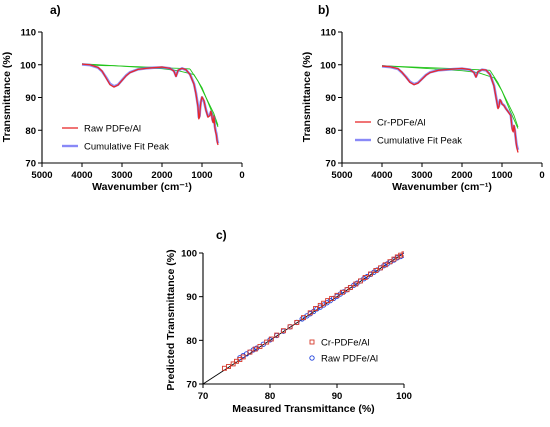 The height and width of the screenshot is (427, 550). I want to click on x-tick-label: 70, so click(203, 396).